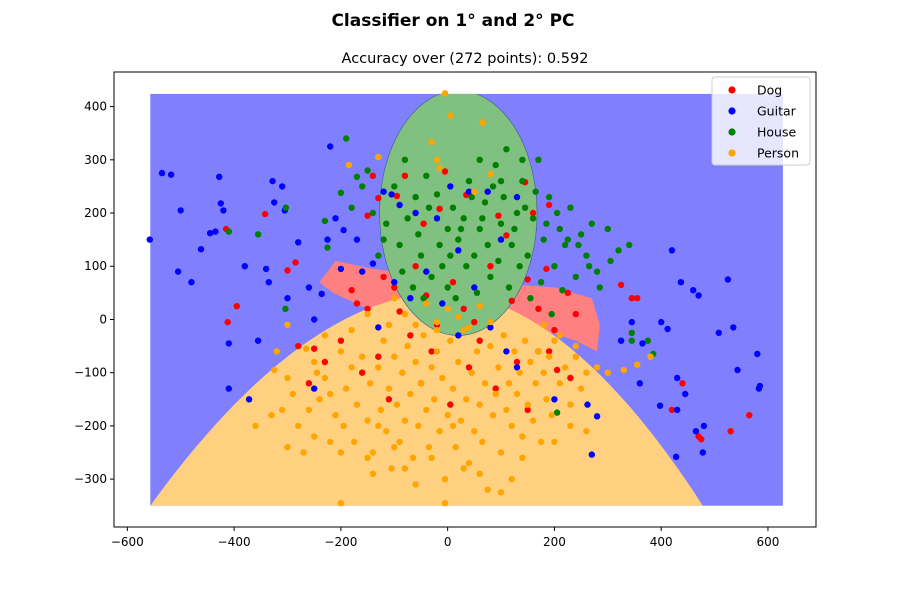 This screenshot has height=591, width=907. Describe the element at coordinates (95, 213) in the screenshot. I see `y-tick-label: 200` at that location.